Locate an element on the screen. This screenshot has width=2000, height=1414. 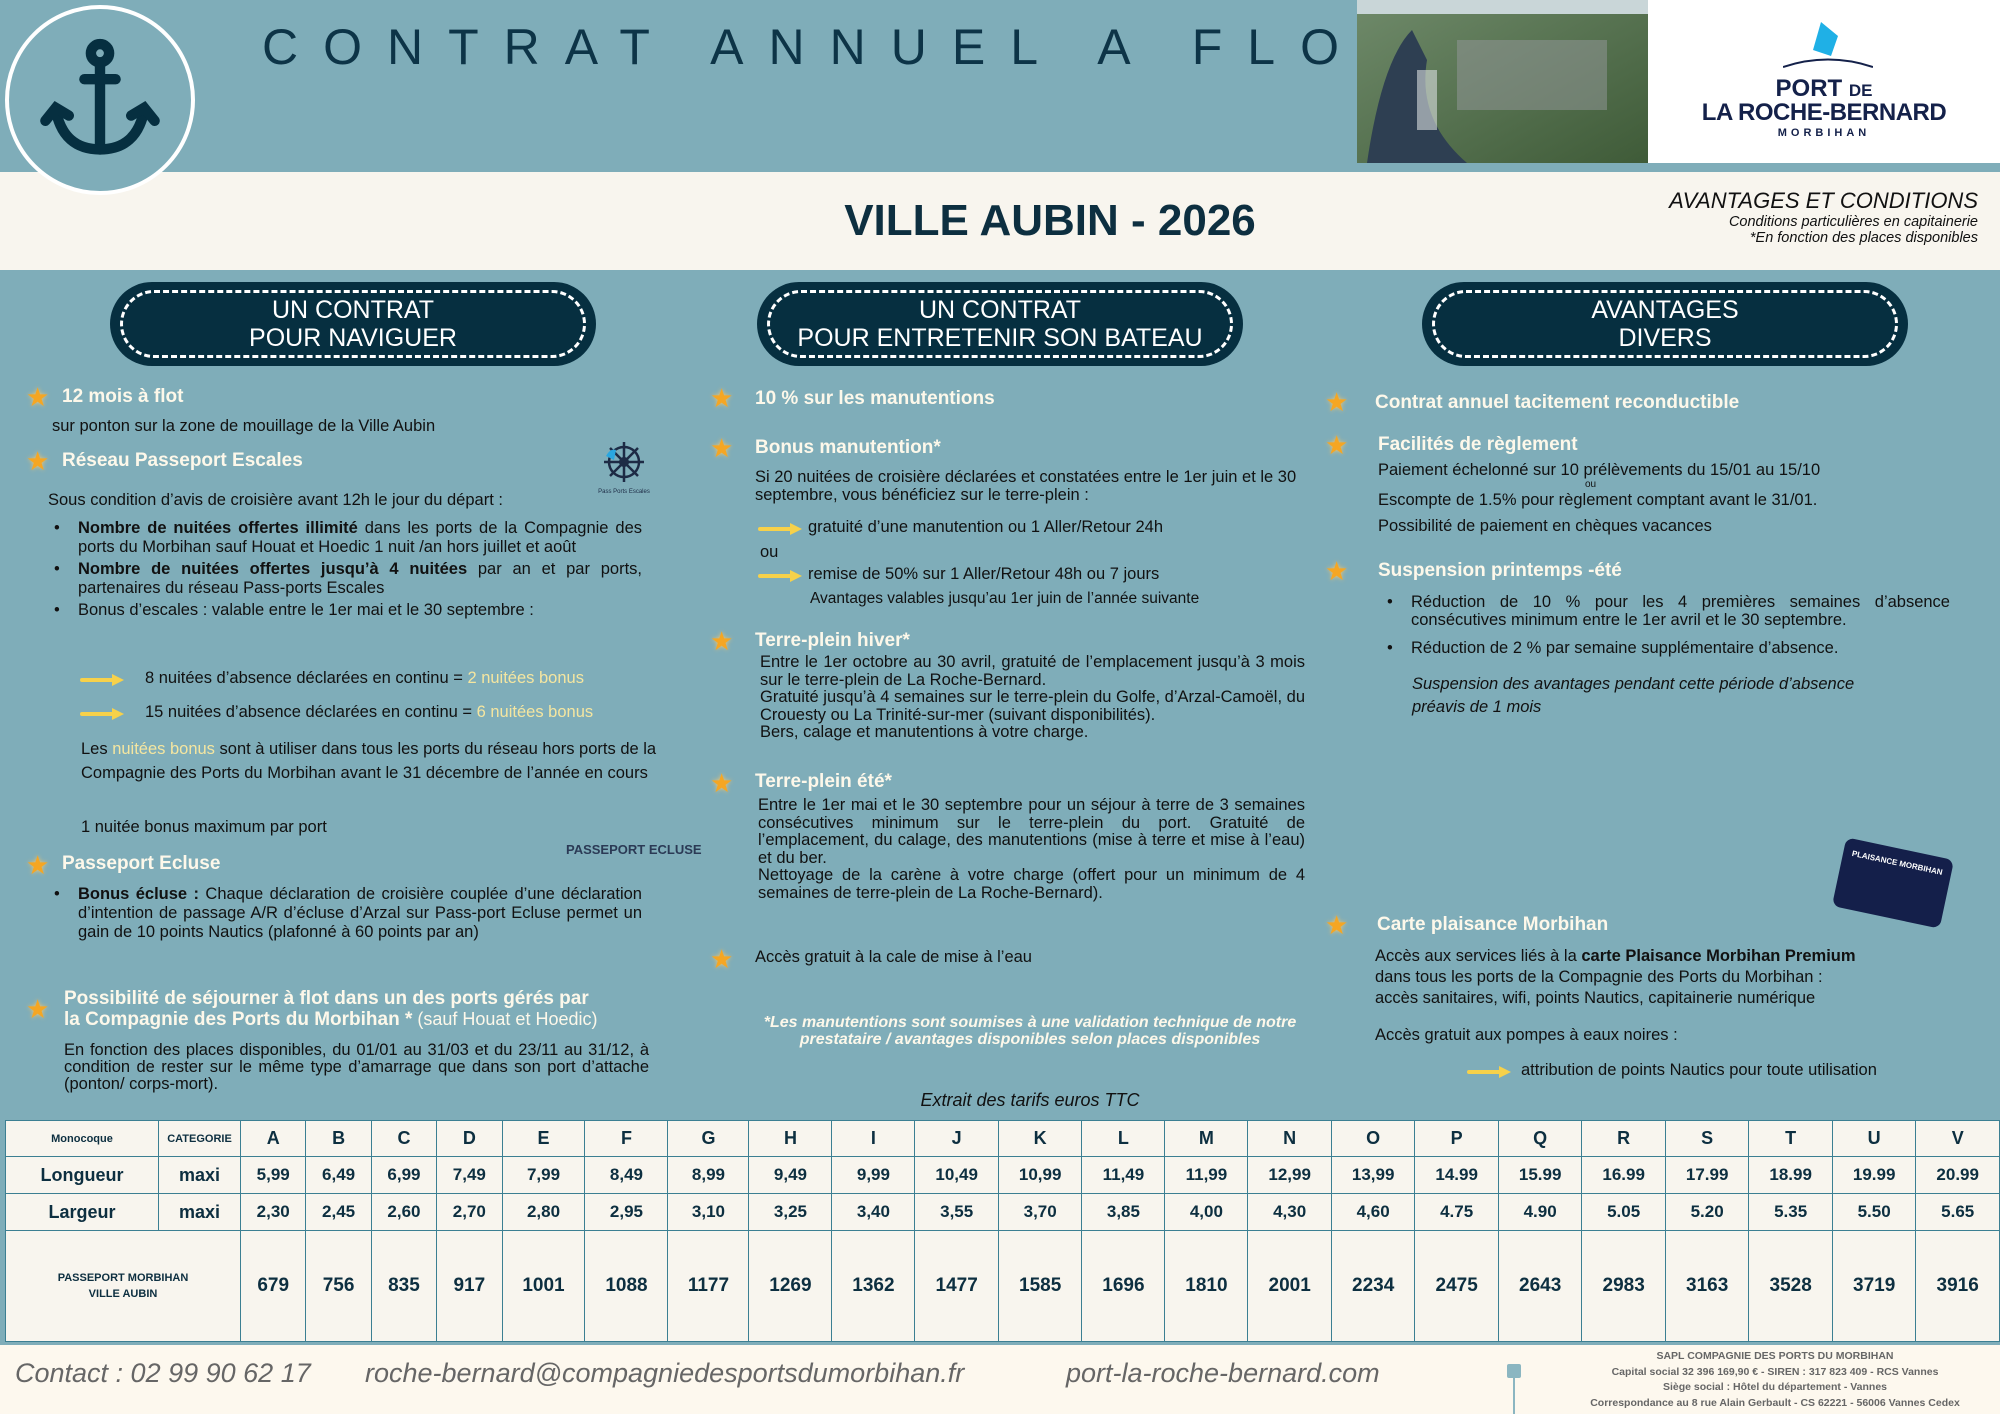
table-cell: O is located at coordinates (1373, 1138).